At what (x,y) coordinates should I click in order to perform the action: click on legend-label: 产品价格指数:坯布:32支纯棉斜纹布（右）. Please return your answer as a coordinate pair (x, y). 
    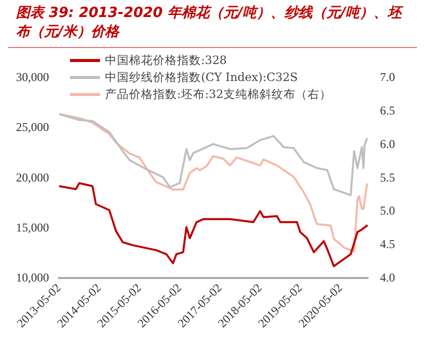
    Looking at the image, I should click on (218, 94).